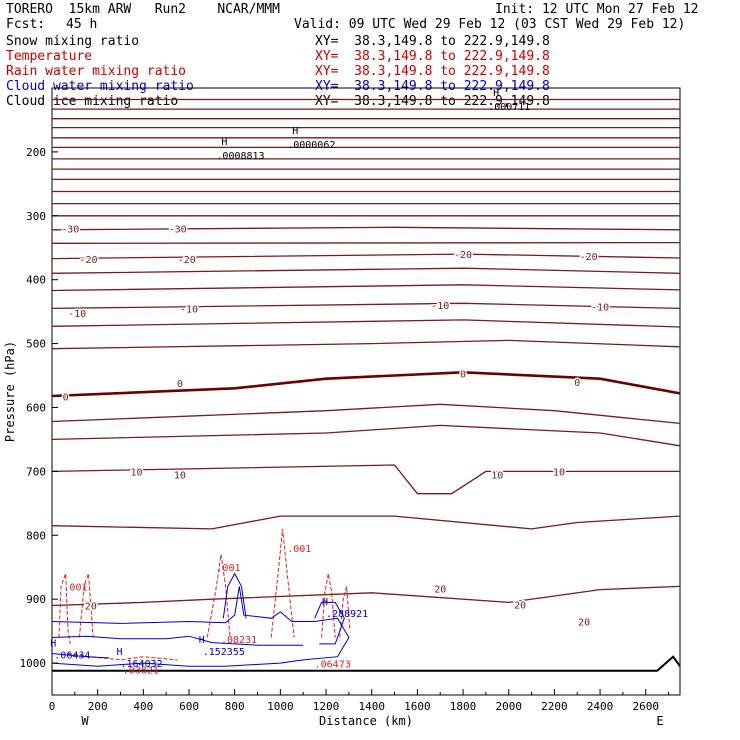 The height and width of the screenshot is (740, 740). What do you see at coordinates (235, 706) in the screenshot?
I see `x-tick-label: 800` at bounding box center [235, 706].